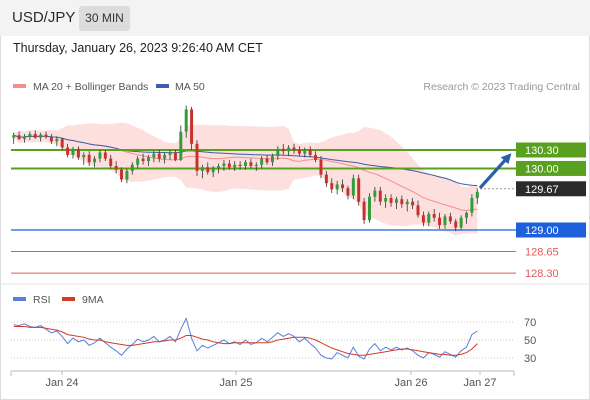 The width and height of the screenshot is (590, 400). Describe the element at coordinates (542, 169) in the screenshot. I see `level-label-resistance: 130.00` at that location.